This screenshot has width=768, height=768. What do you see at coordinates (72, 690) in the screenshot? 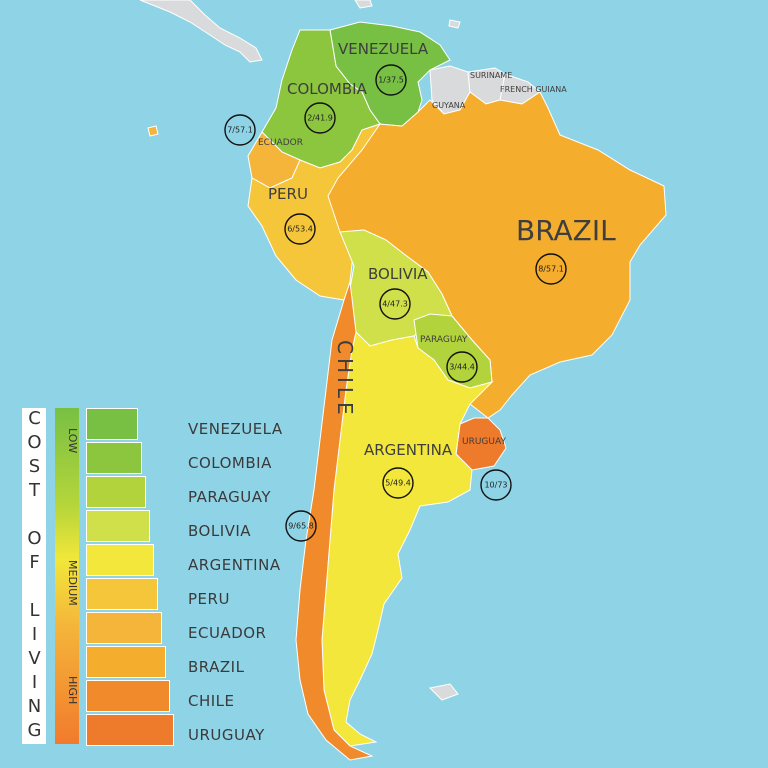
I see `scale-label-high: HIGH` at bounding box center [72, 690].